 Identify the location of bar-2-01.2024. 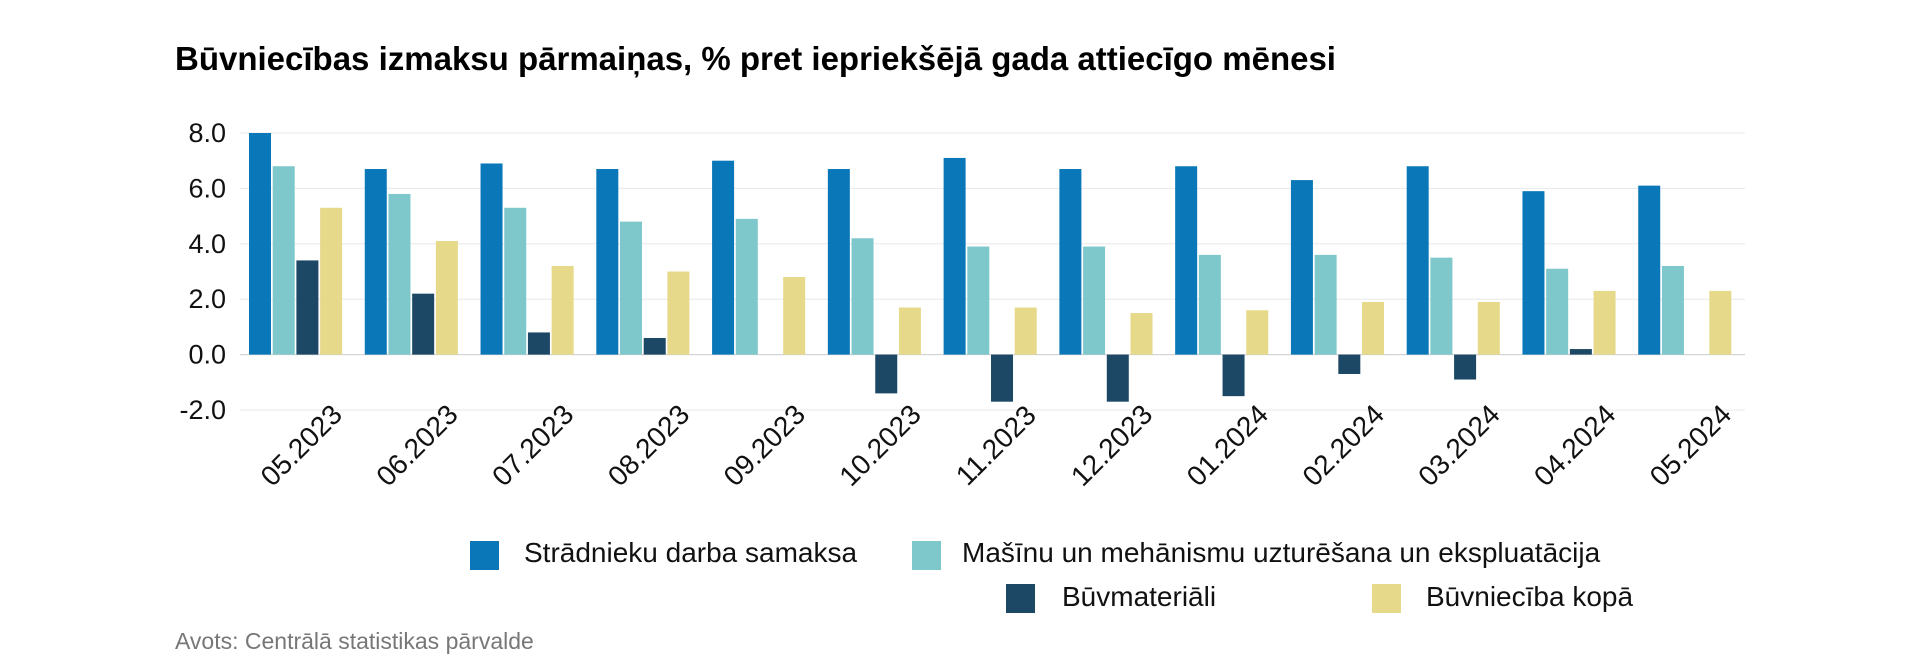
(1209, 304).